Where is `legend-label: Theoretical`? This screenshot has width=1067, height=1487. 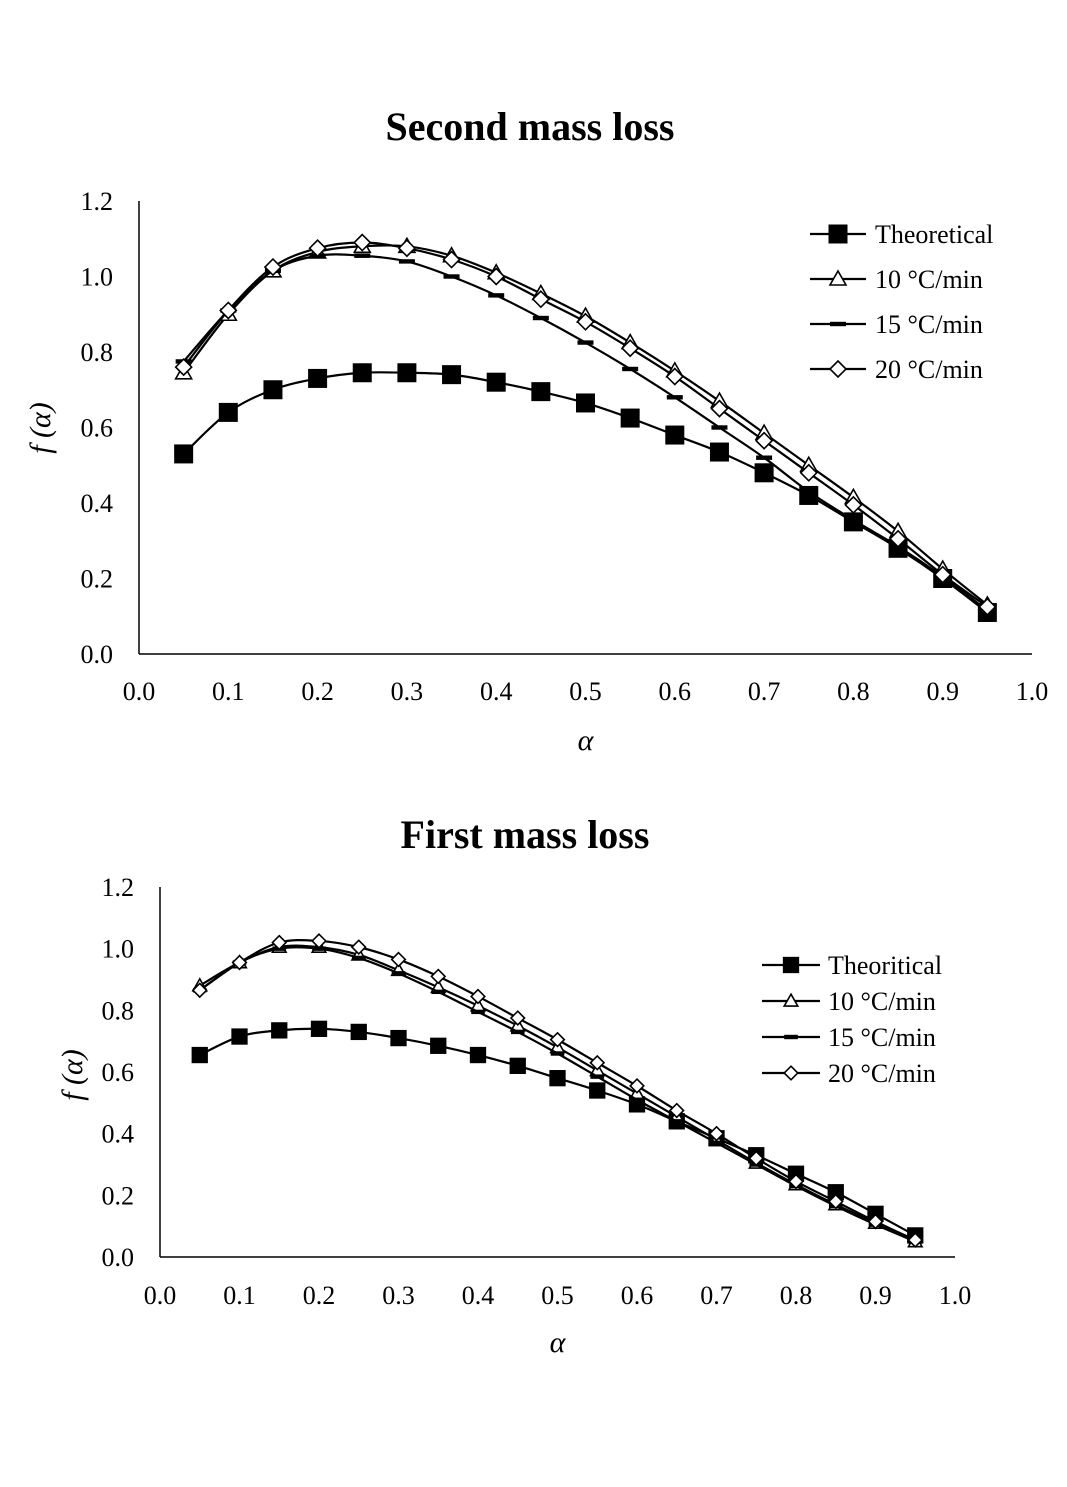 legend-label: Theoretical is located at coordinates (934, 234).